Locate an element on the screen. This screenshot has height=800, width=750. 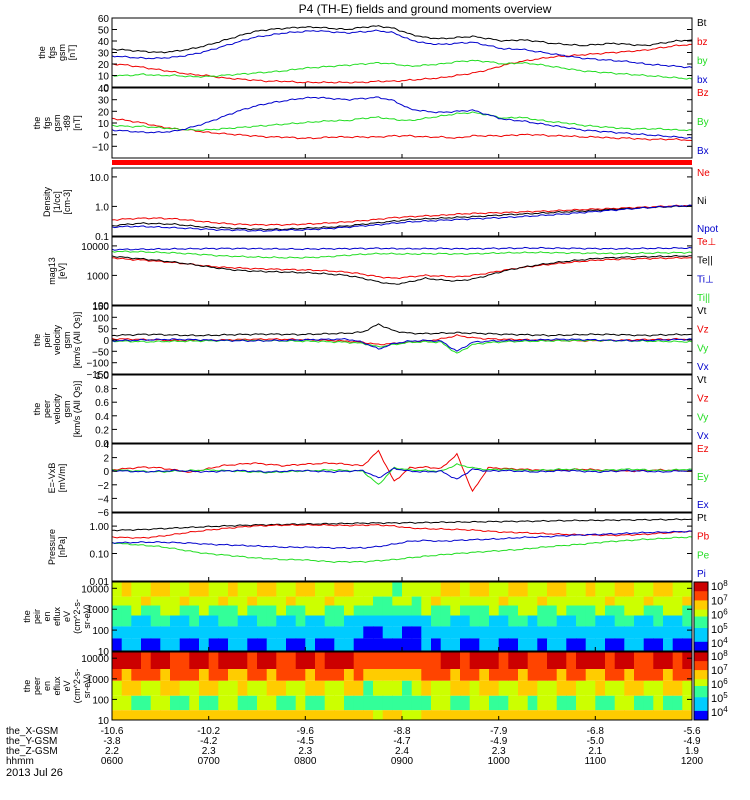
y-tick-label: 1000 is located at coordinates (98, 610).